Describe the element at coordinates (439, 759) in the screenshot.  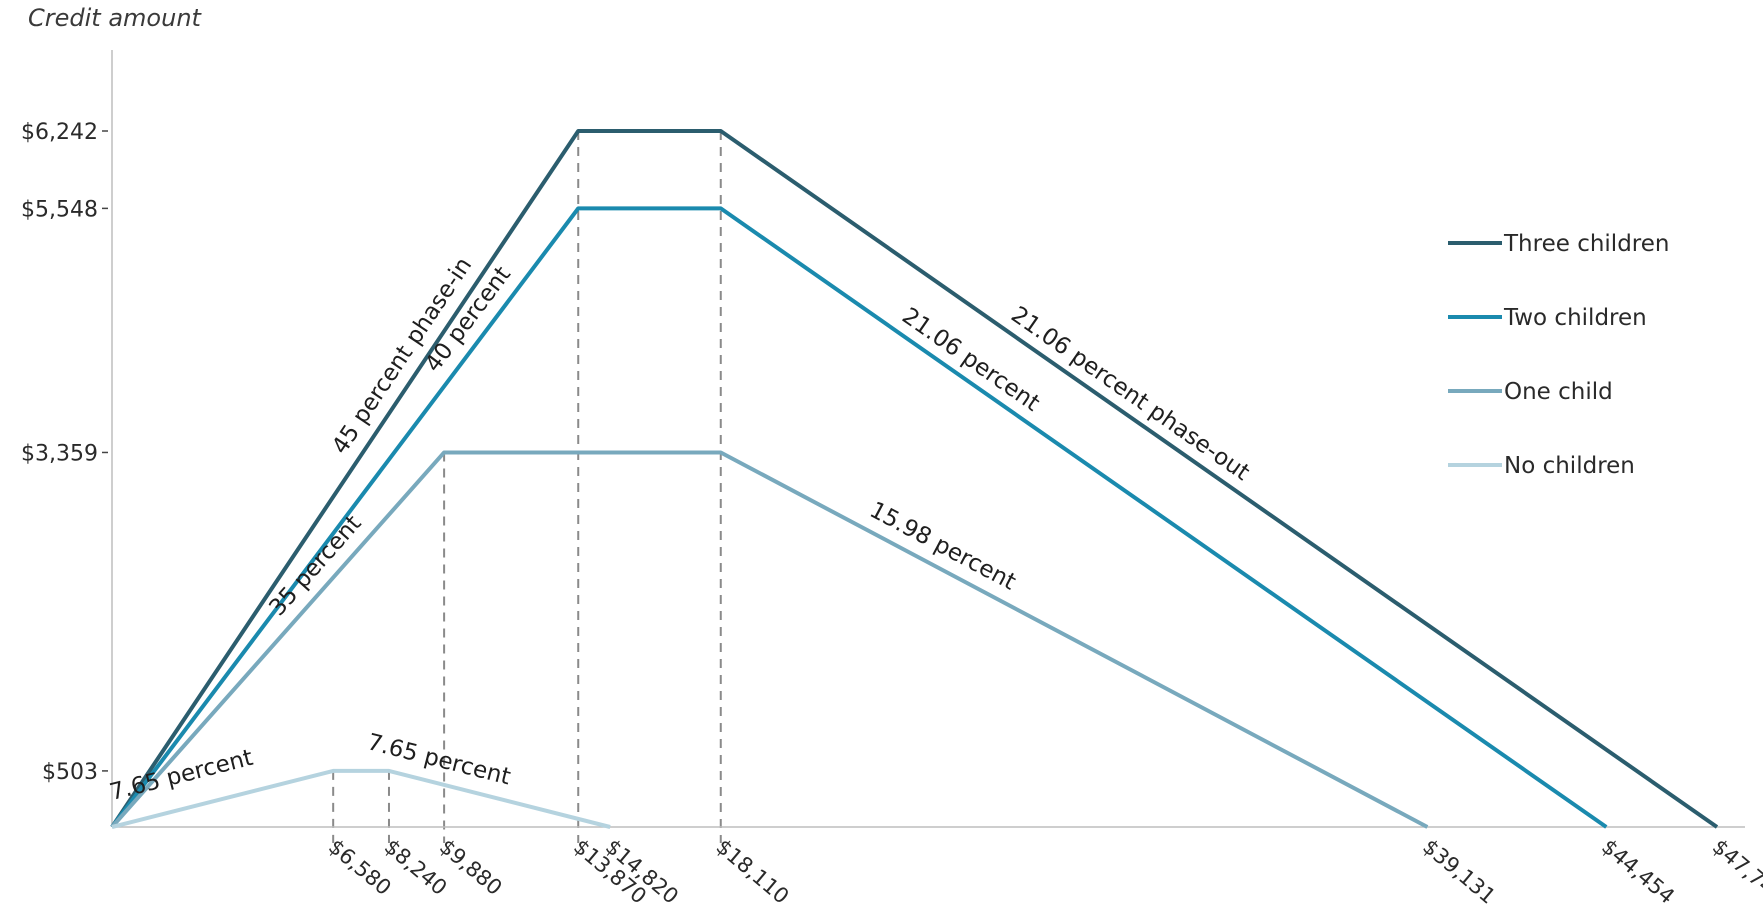
I see `rate-annotation: 7.65 percent` at that location.